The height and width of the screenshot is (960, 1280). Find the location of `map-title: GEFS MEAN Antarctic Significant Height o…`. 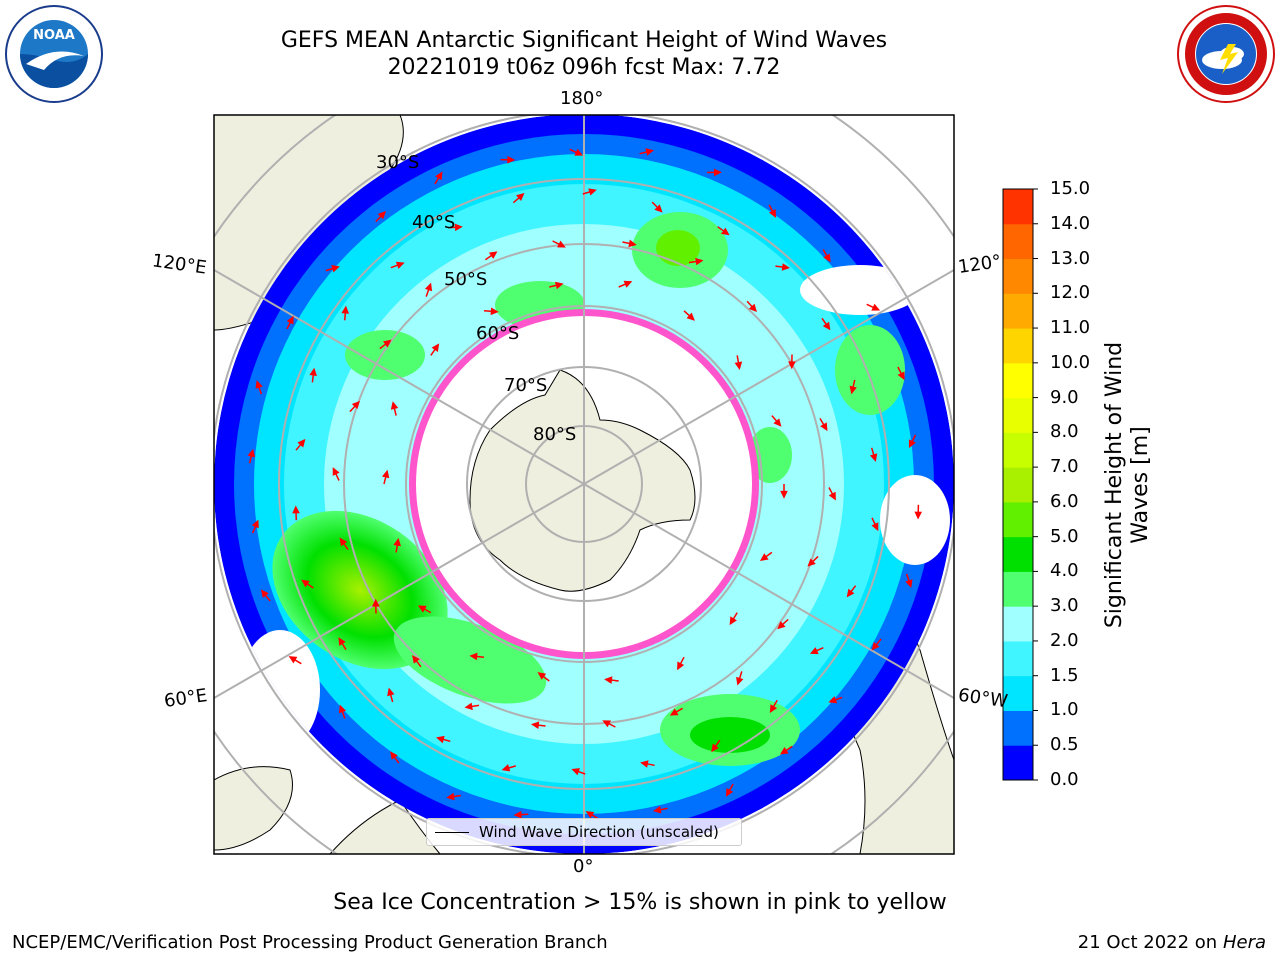

map-title: GEFS MEAN Antarctic Significant Height o… is located at coordinates (584, 40).